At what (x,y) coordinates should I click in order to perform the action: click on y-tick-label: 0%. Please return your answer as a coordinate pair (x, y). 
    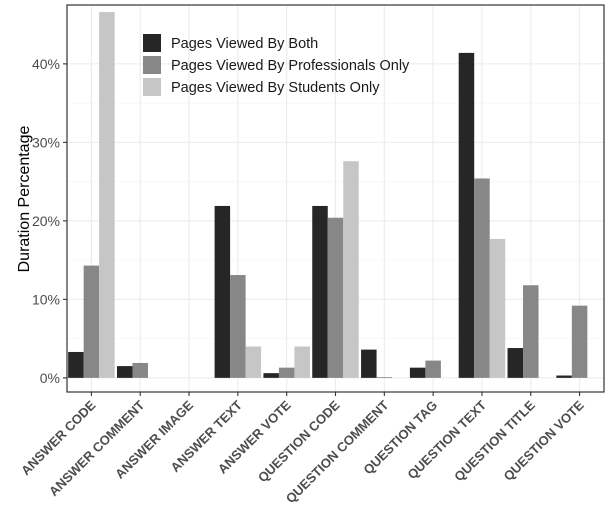
    Looking at the image, I should click on (50, 378).